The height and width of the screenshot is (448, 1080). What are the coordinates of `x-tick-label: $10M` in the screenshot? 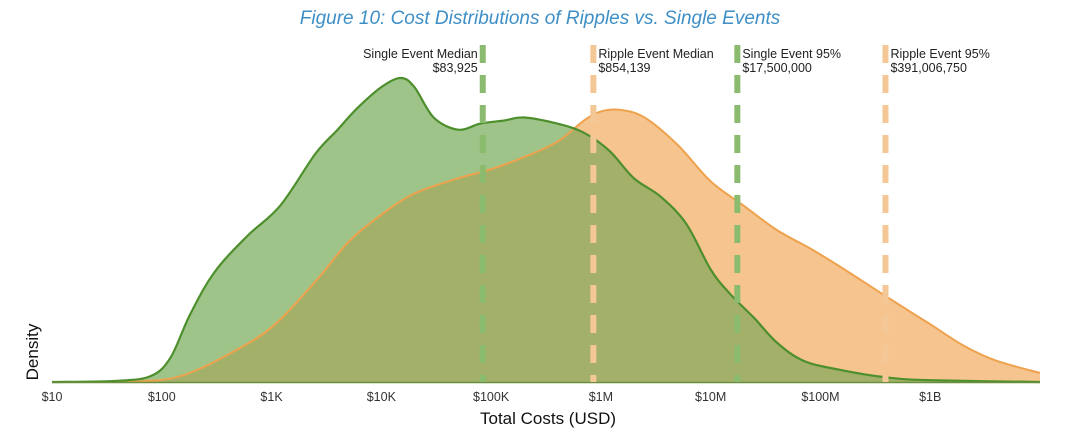 It's located at (710, 397).